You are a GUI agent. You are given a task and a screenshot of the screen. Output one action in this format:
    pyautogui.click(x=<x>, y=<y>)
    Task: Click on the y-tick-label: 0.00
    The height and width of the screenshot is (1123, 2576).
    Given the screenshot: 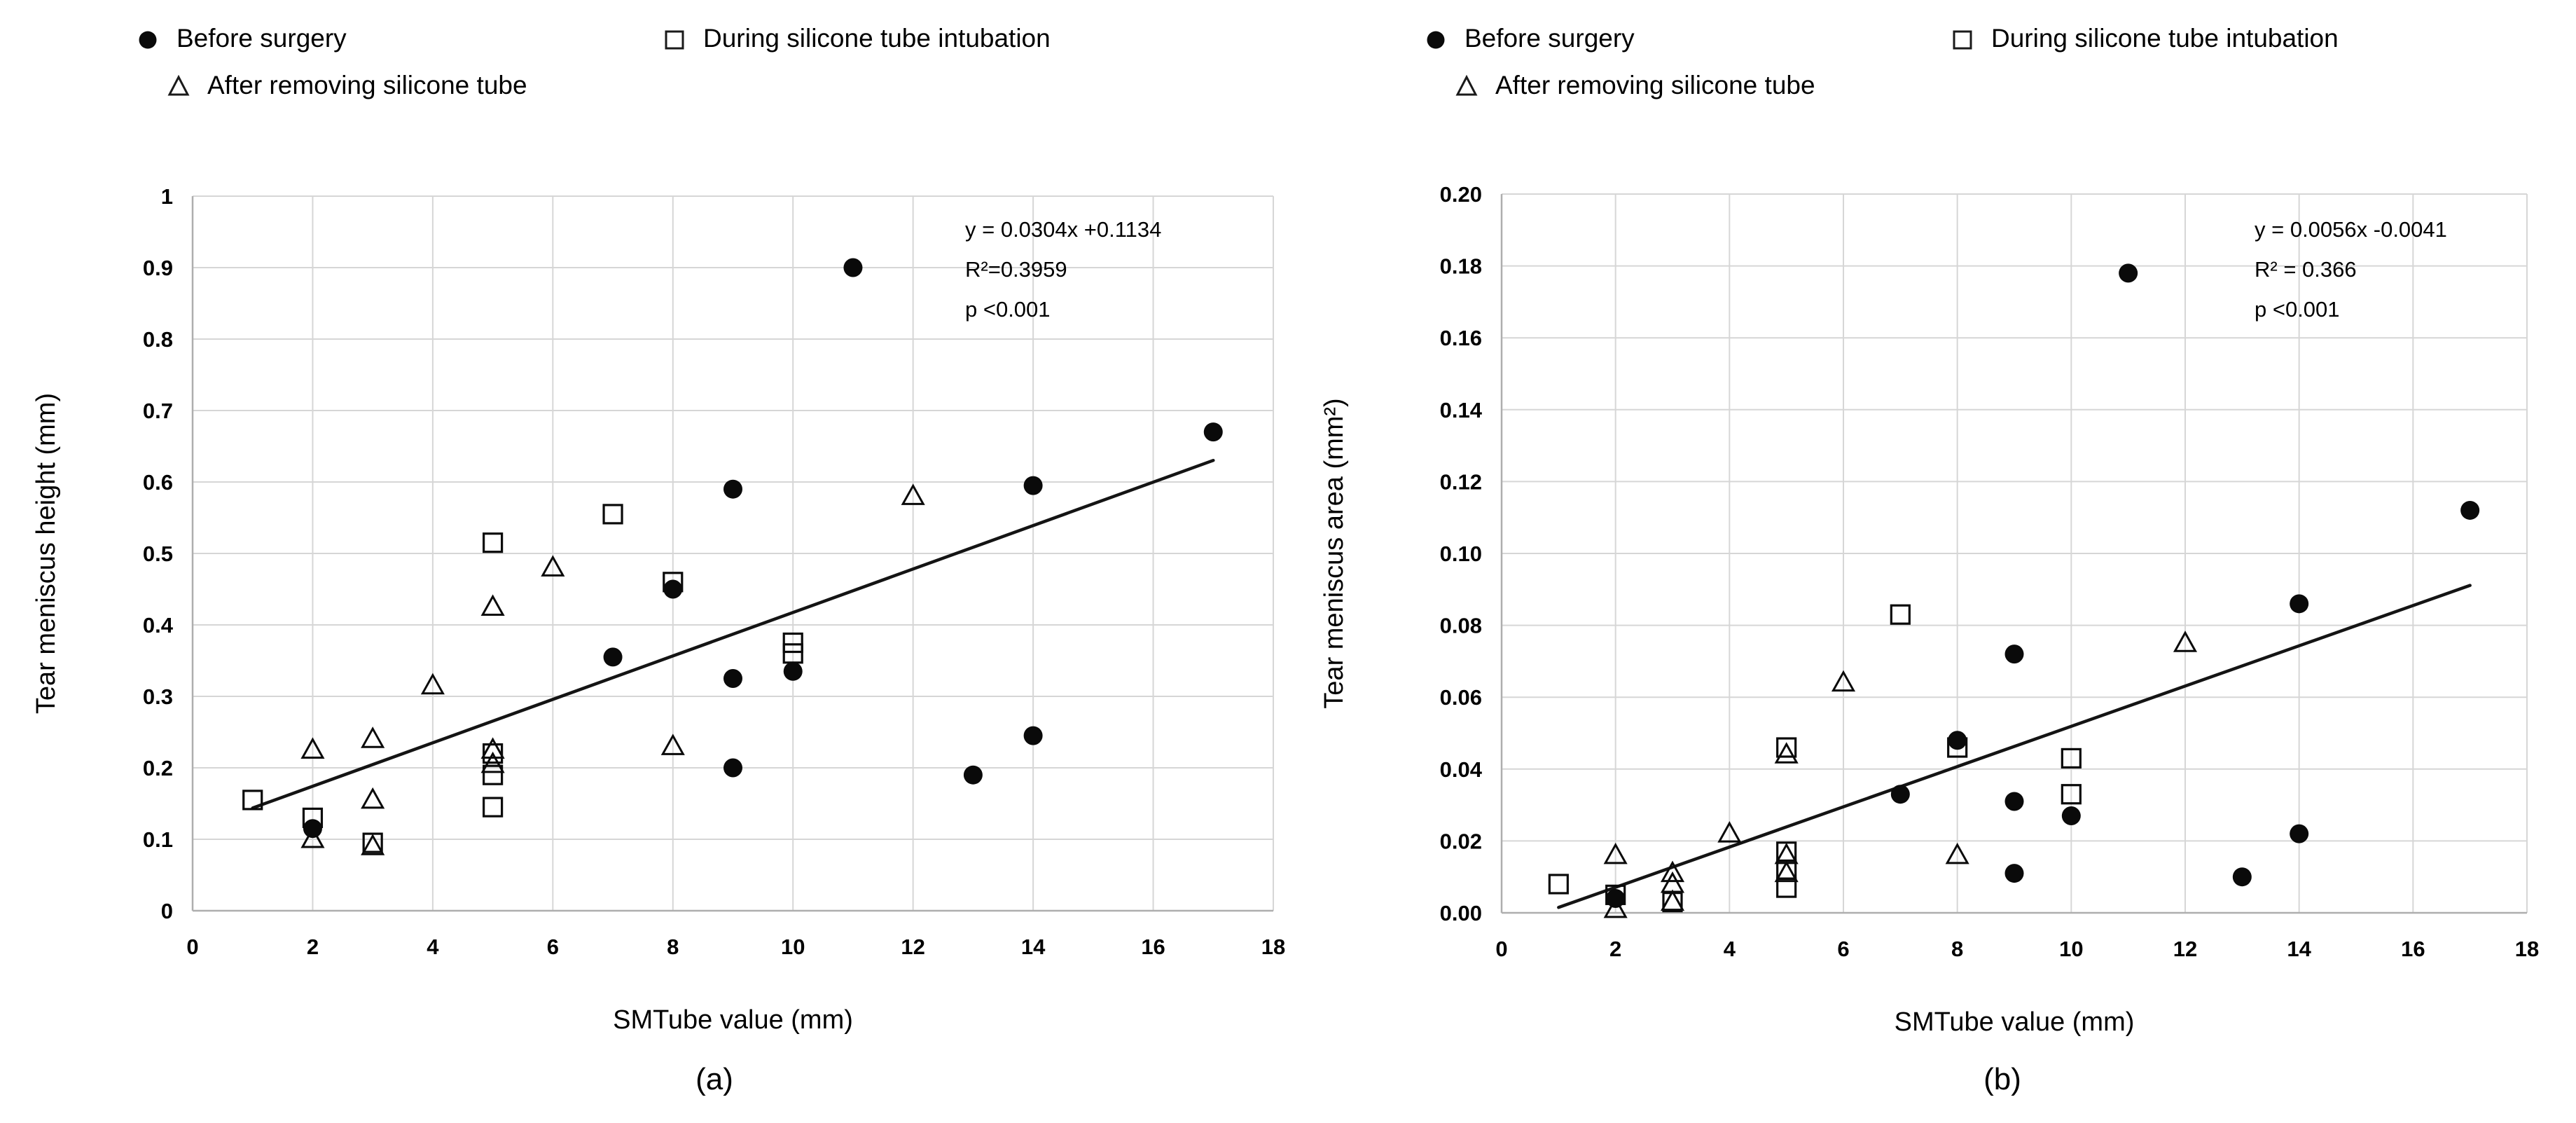 What is the action you would take?
    pyautogui.click(x=1461, y=913)
    